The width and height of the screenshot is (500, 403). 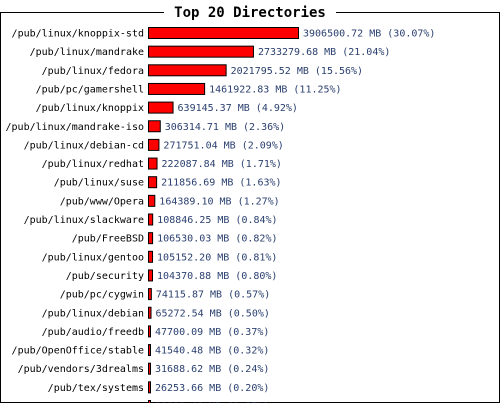 What do you see at coordinates (108, 239) in the screenshot?
I see `category-label: /pub/FreeBSD` at bounding box center [108, 239].